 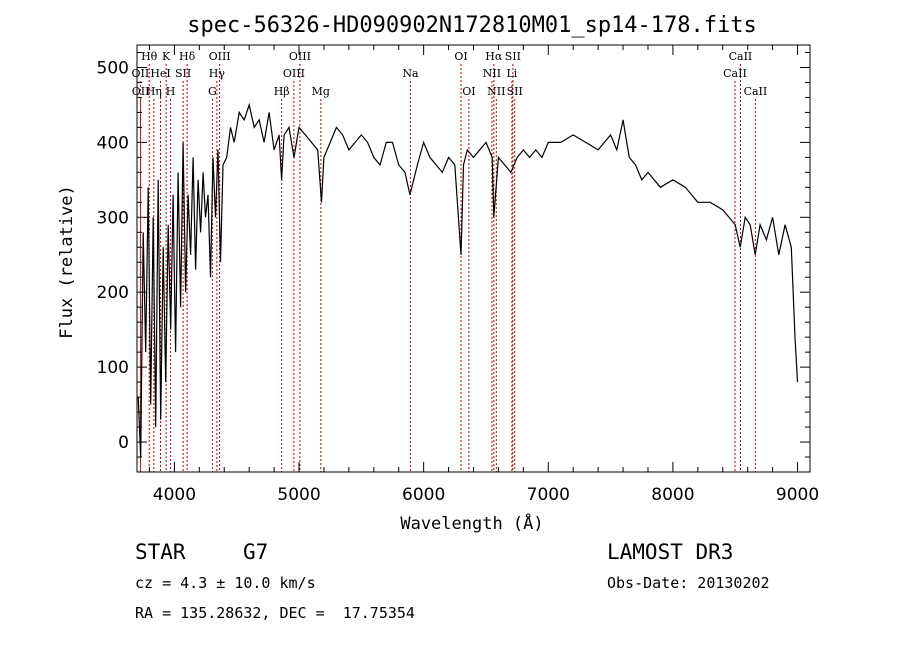 I want to click on line-marker-label: Hα, so click(x=494, y=56).